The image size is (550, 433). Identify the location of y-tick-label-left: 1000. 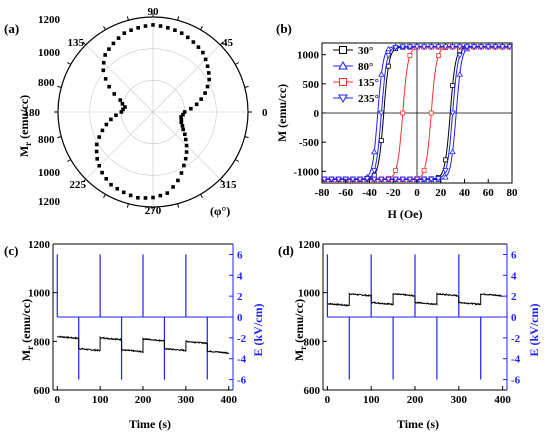
(309, 294).